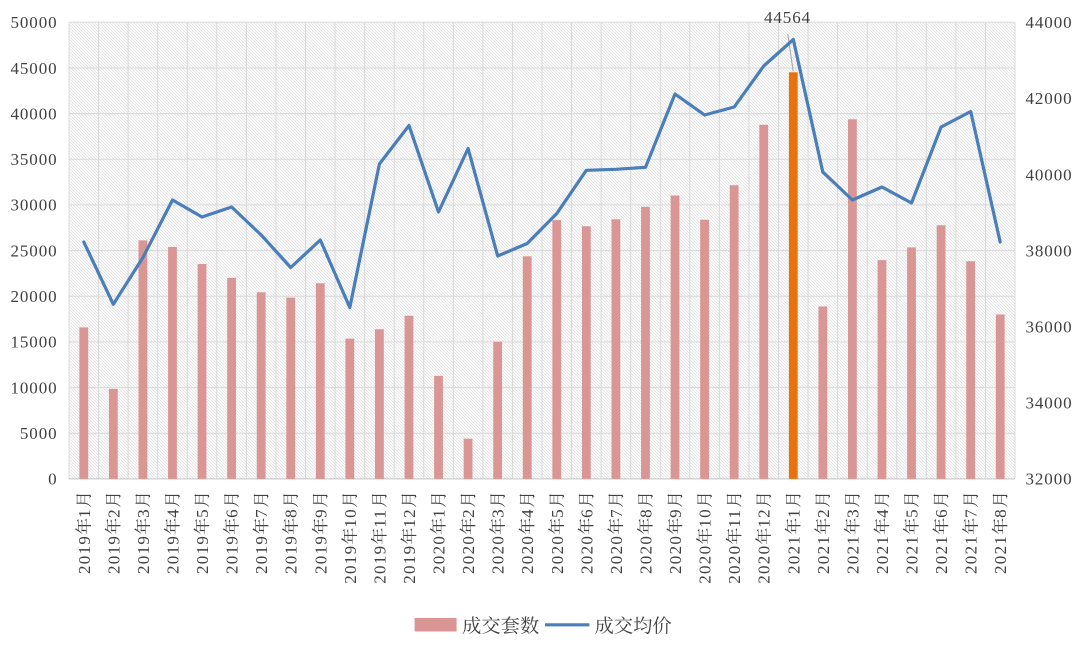  What do you see at coordinates (34, 296) in the screenshot?
I see `svg-text: 20000` at bounding box center [34, 296].